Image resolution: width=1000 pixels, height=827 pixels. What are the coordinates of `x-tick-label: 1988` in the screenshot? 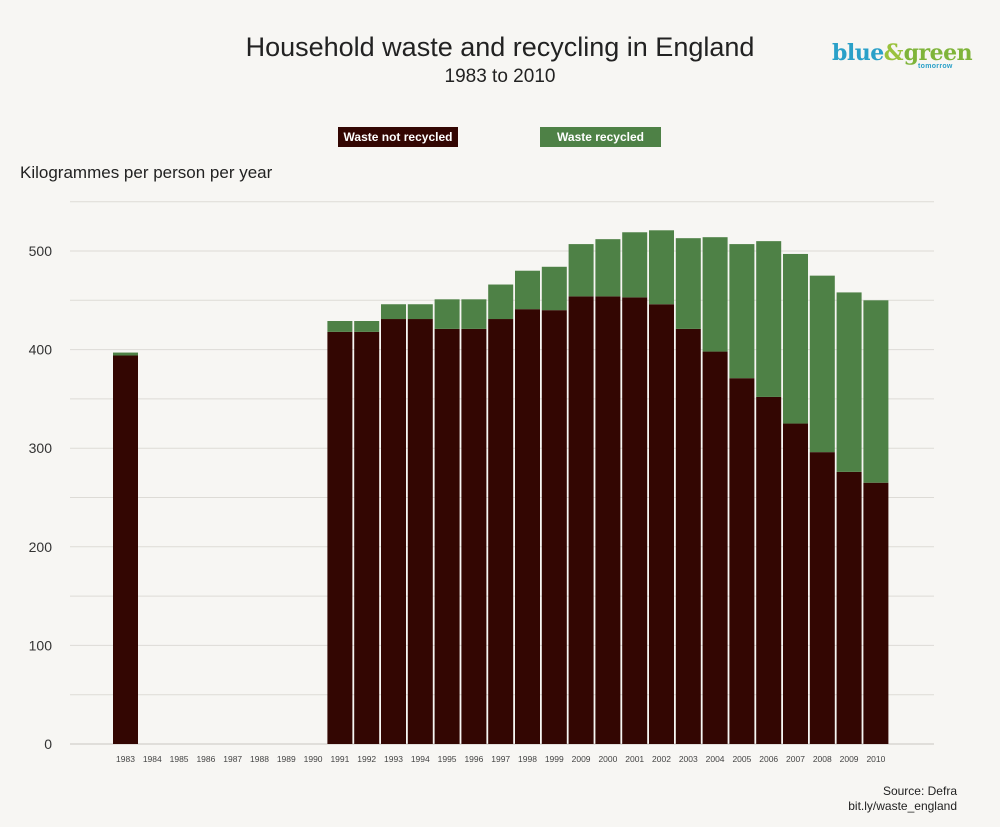 It's located at (259, 759).